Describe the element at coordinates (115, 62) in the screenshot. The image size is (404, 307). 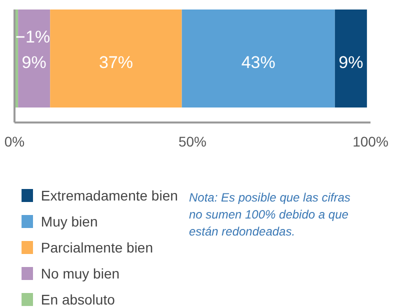
I see `data-label: 37%` at that location.